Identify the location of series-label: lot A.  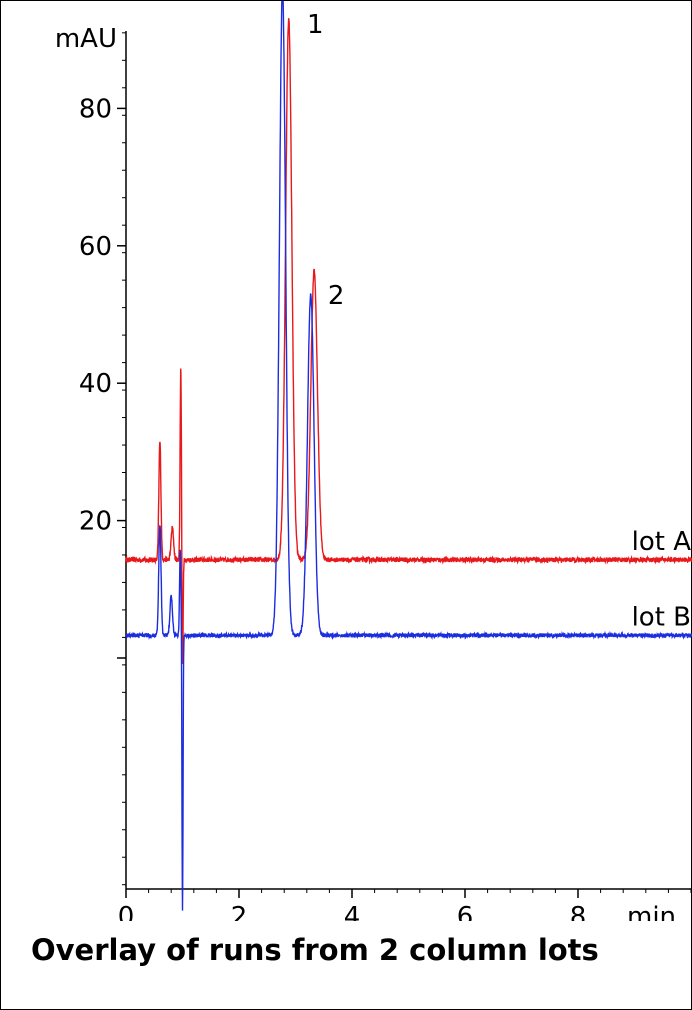
(662, 542).